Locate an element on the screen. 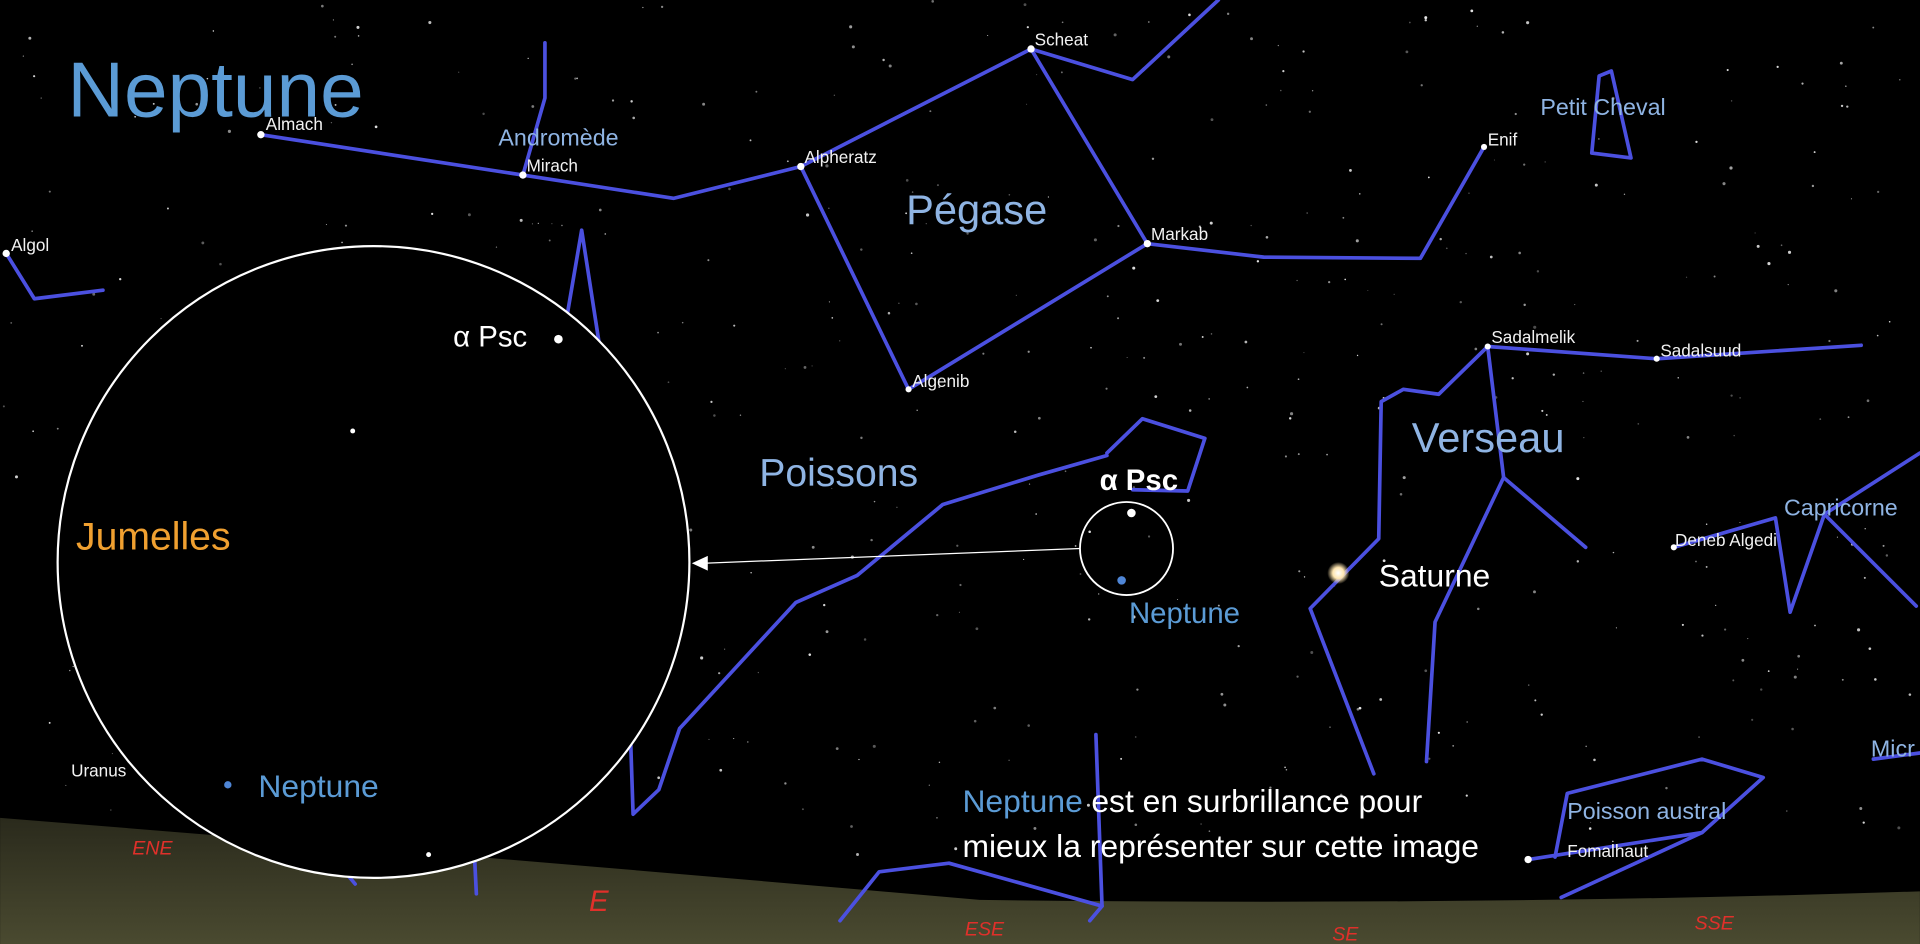 Image resolution: width=1920 pixels, height=944 pixels. star-label: Scheat is located at coordinates (1062, 39).